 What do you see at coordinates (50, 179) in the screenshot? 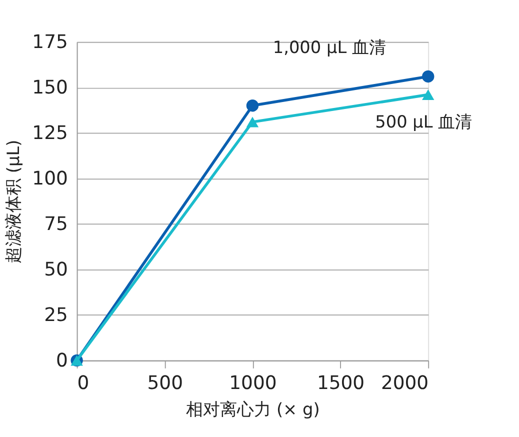
I see `y-tick-label: 100` at bounding box center [50, 179].